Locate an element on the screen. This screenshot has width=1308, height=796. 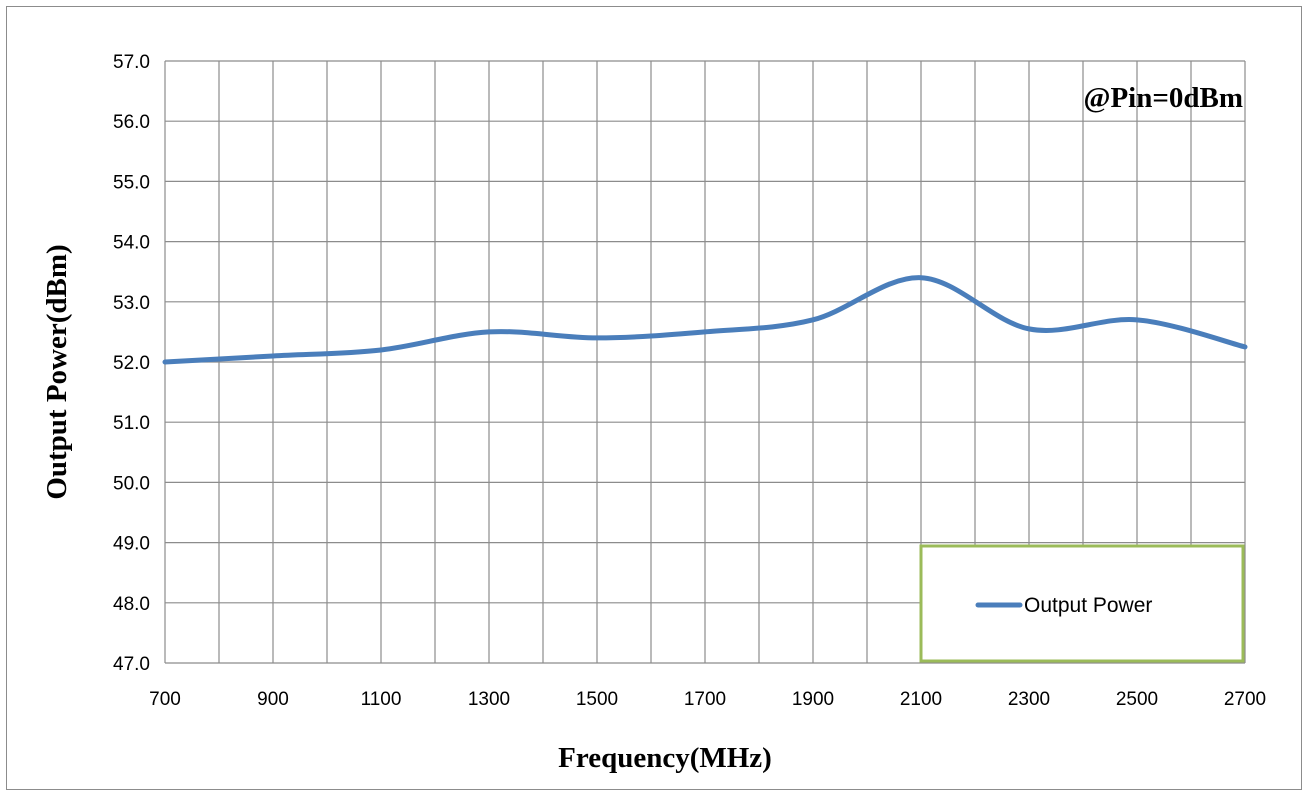
legend: Output Power is located at coordinates (1082, 603).